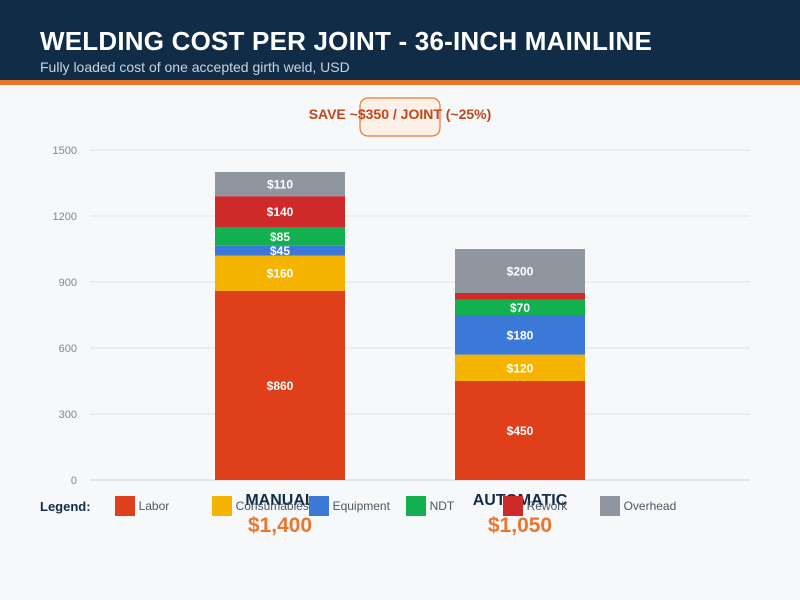  Describe the element at coordinates (361, 506) in the screenshot. I see `legend-label: Equipment` at that location.